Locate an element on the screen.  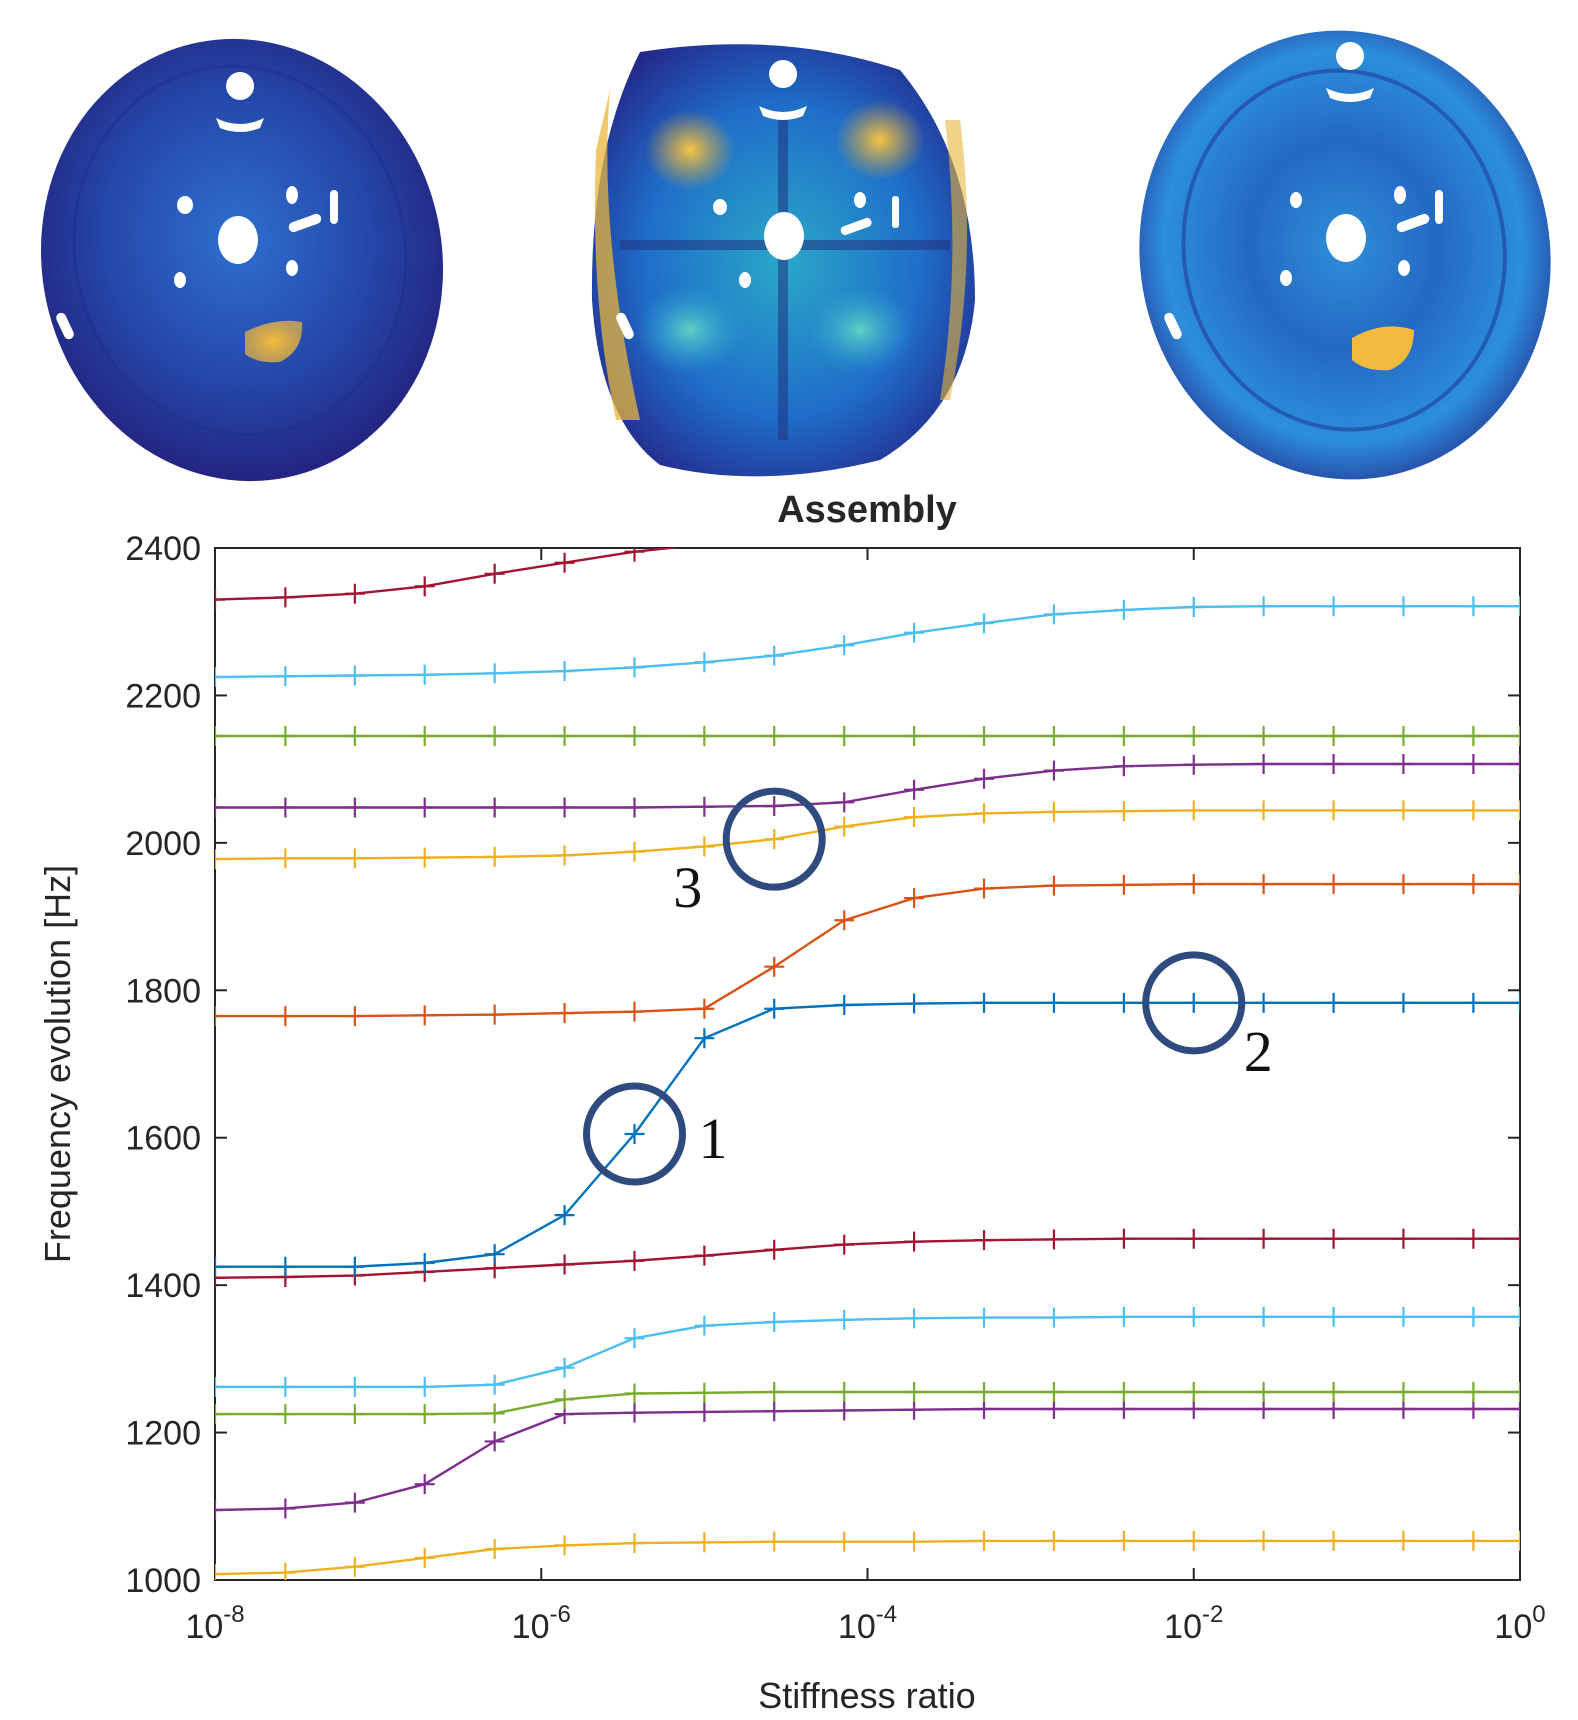
y-tick-label: 1600 is located at coordinates (163, 1139).